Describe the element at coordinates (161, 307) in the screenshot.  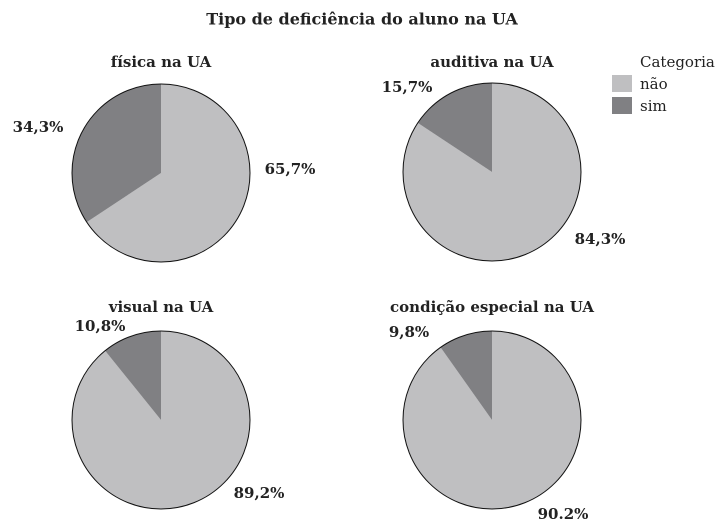
I see `pie-title: visual na UA` at that location.